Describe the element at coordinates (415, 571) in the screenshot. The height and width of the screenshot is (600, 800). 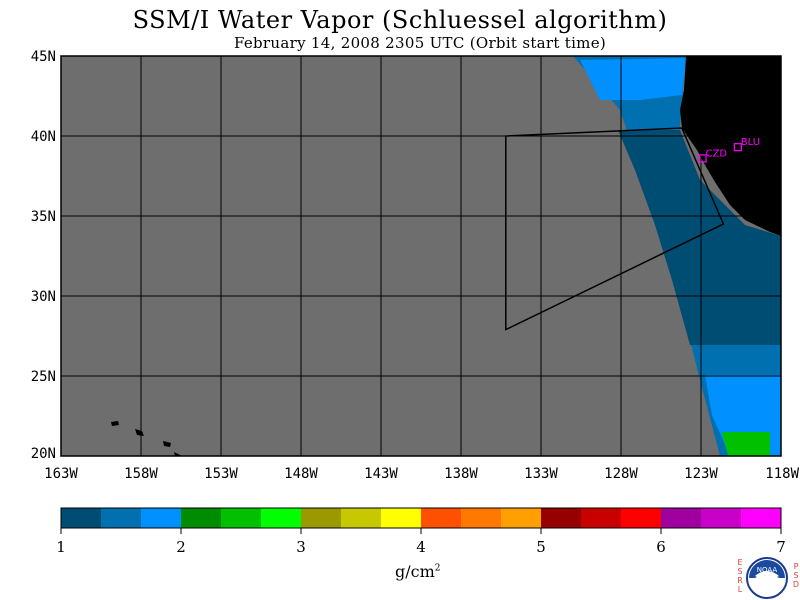
I see `units-text: g/cm` at that location.